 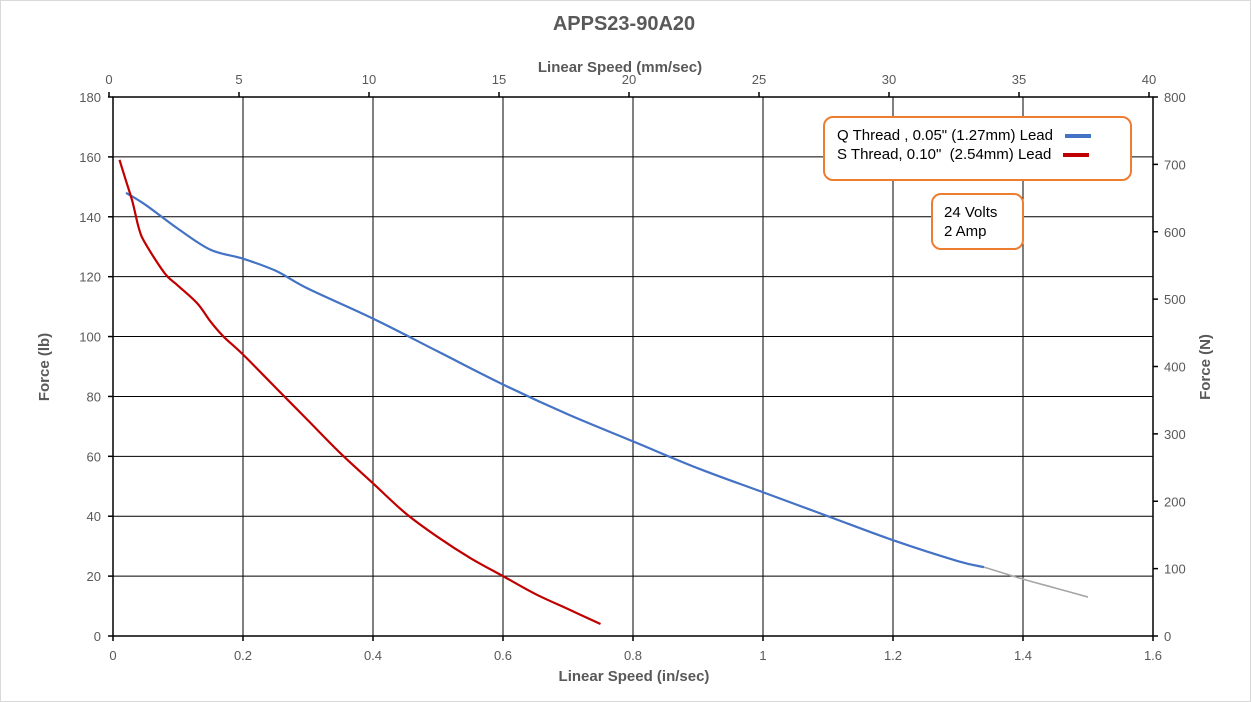 What do you see at coordinates (944, 154) in the screenshot?
I see `legend-label-s-thread: S Thread, 0.10" (2.54mm) Lead` at bounding box center [944, 154].